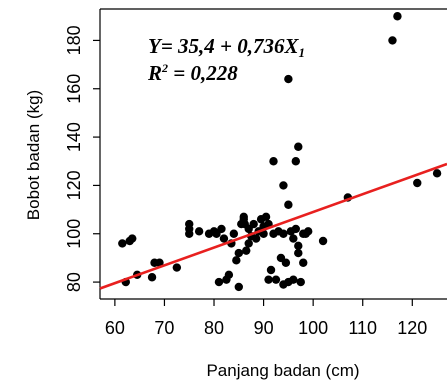 This screenshot has width=447, height=385. What do you see at coordinates (74, 40) in the screenshot?
I see `y-tick-label: 180` at bounding box center [74, 40].